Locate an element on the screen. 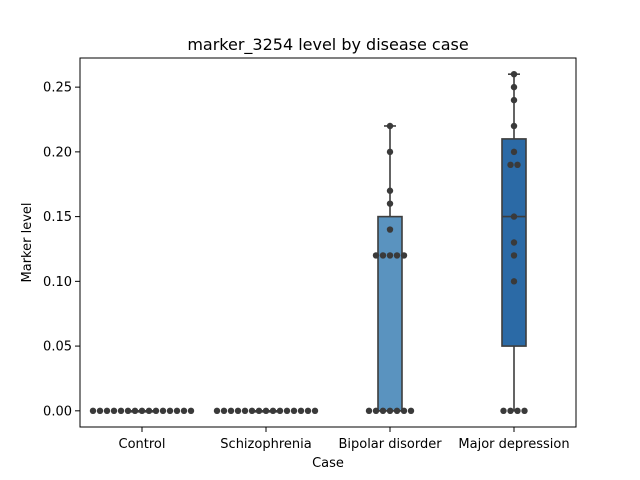 Image resolution: width=640 pixels, height=480 pixels. x-tick-label: Major depression is located at coordinates (513, 444).